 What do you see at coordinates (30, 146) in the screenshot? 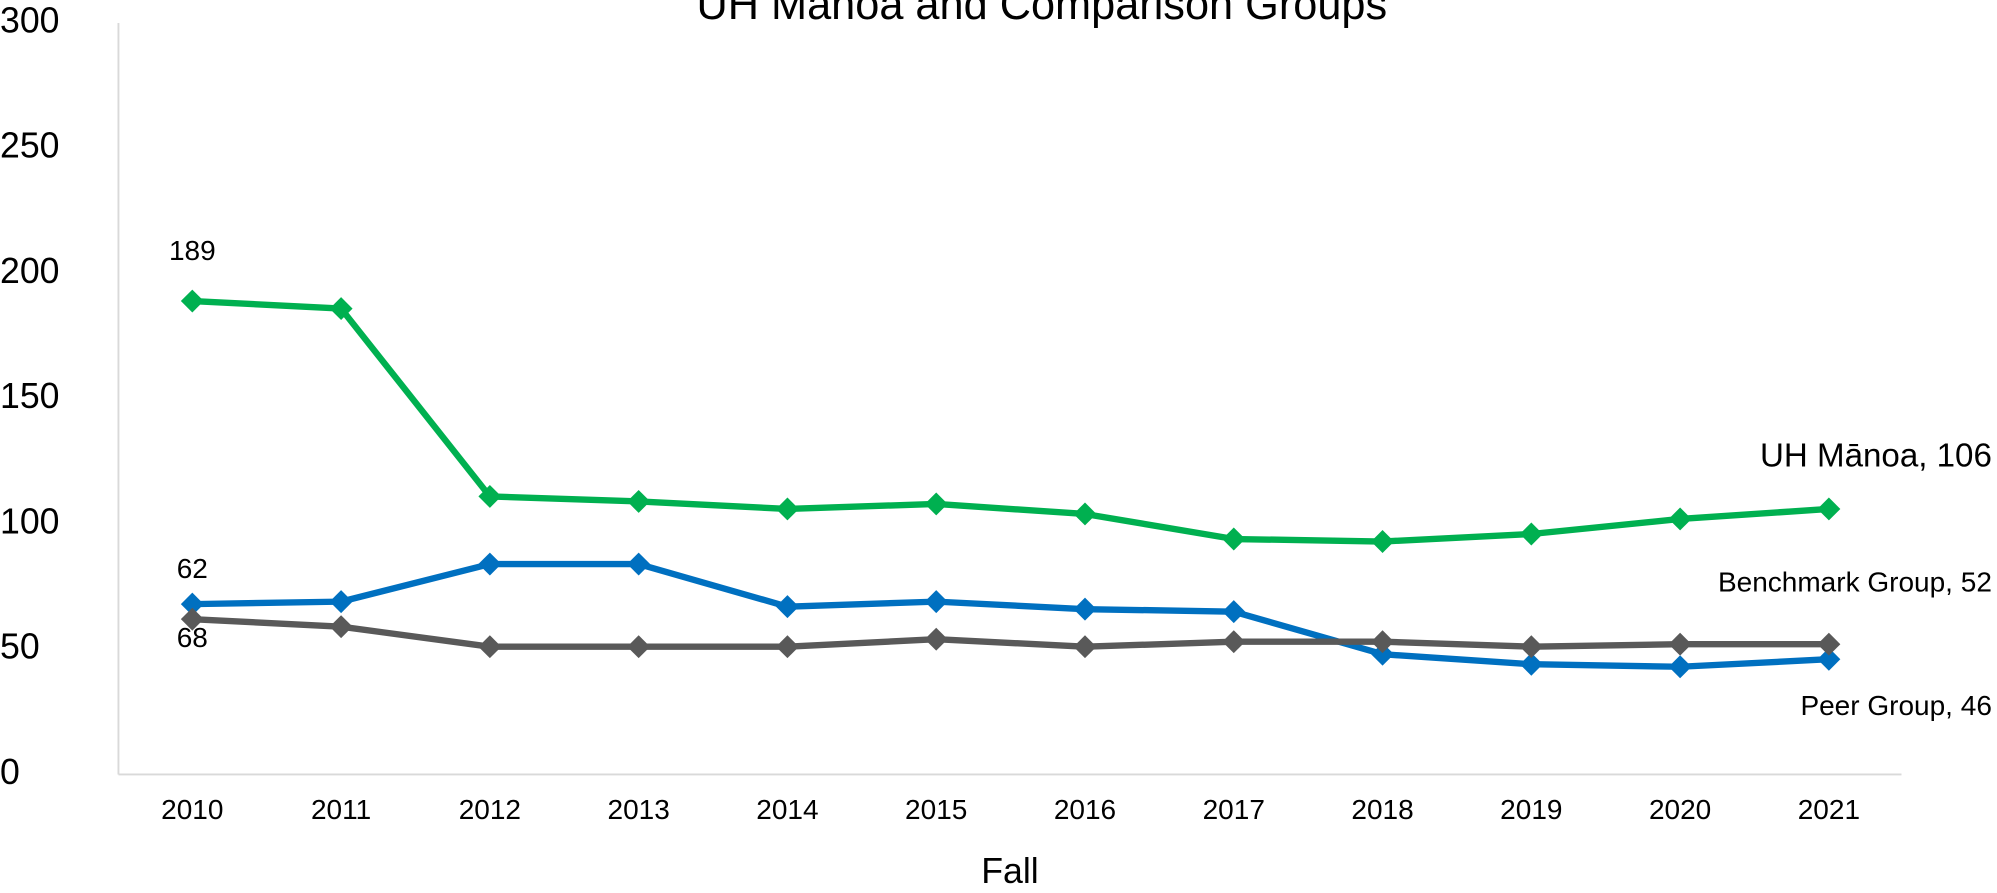
I see `y-tick-label: 250` at bounding box center [30, 146].